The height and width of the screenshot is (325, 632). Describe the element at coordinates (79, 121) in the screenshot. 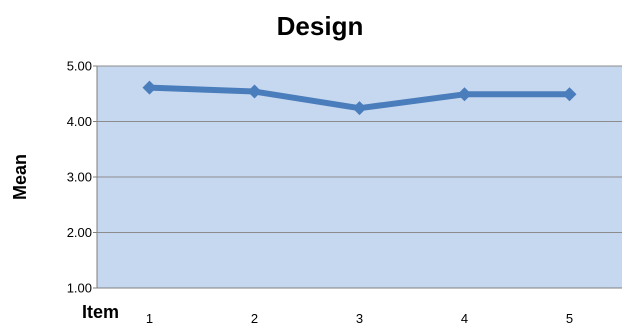

I see `y-tick-label: 4.00` at that location.